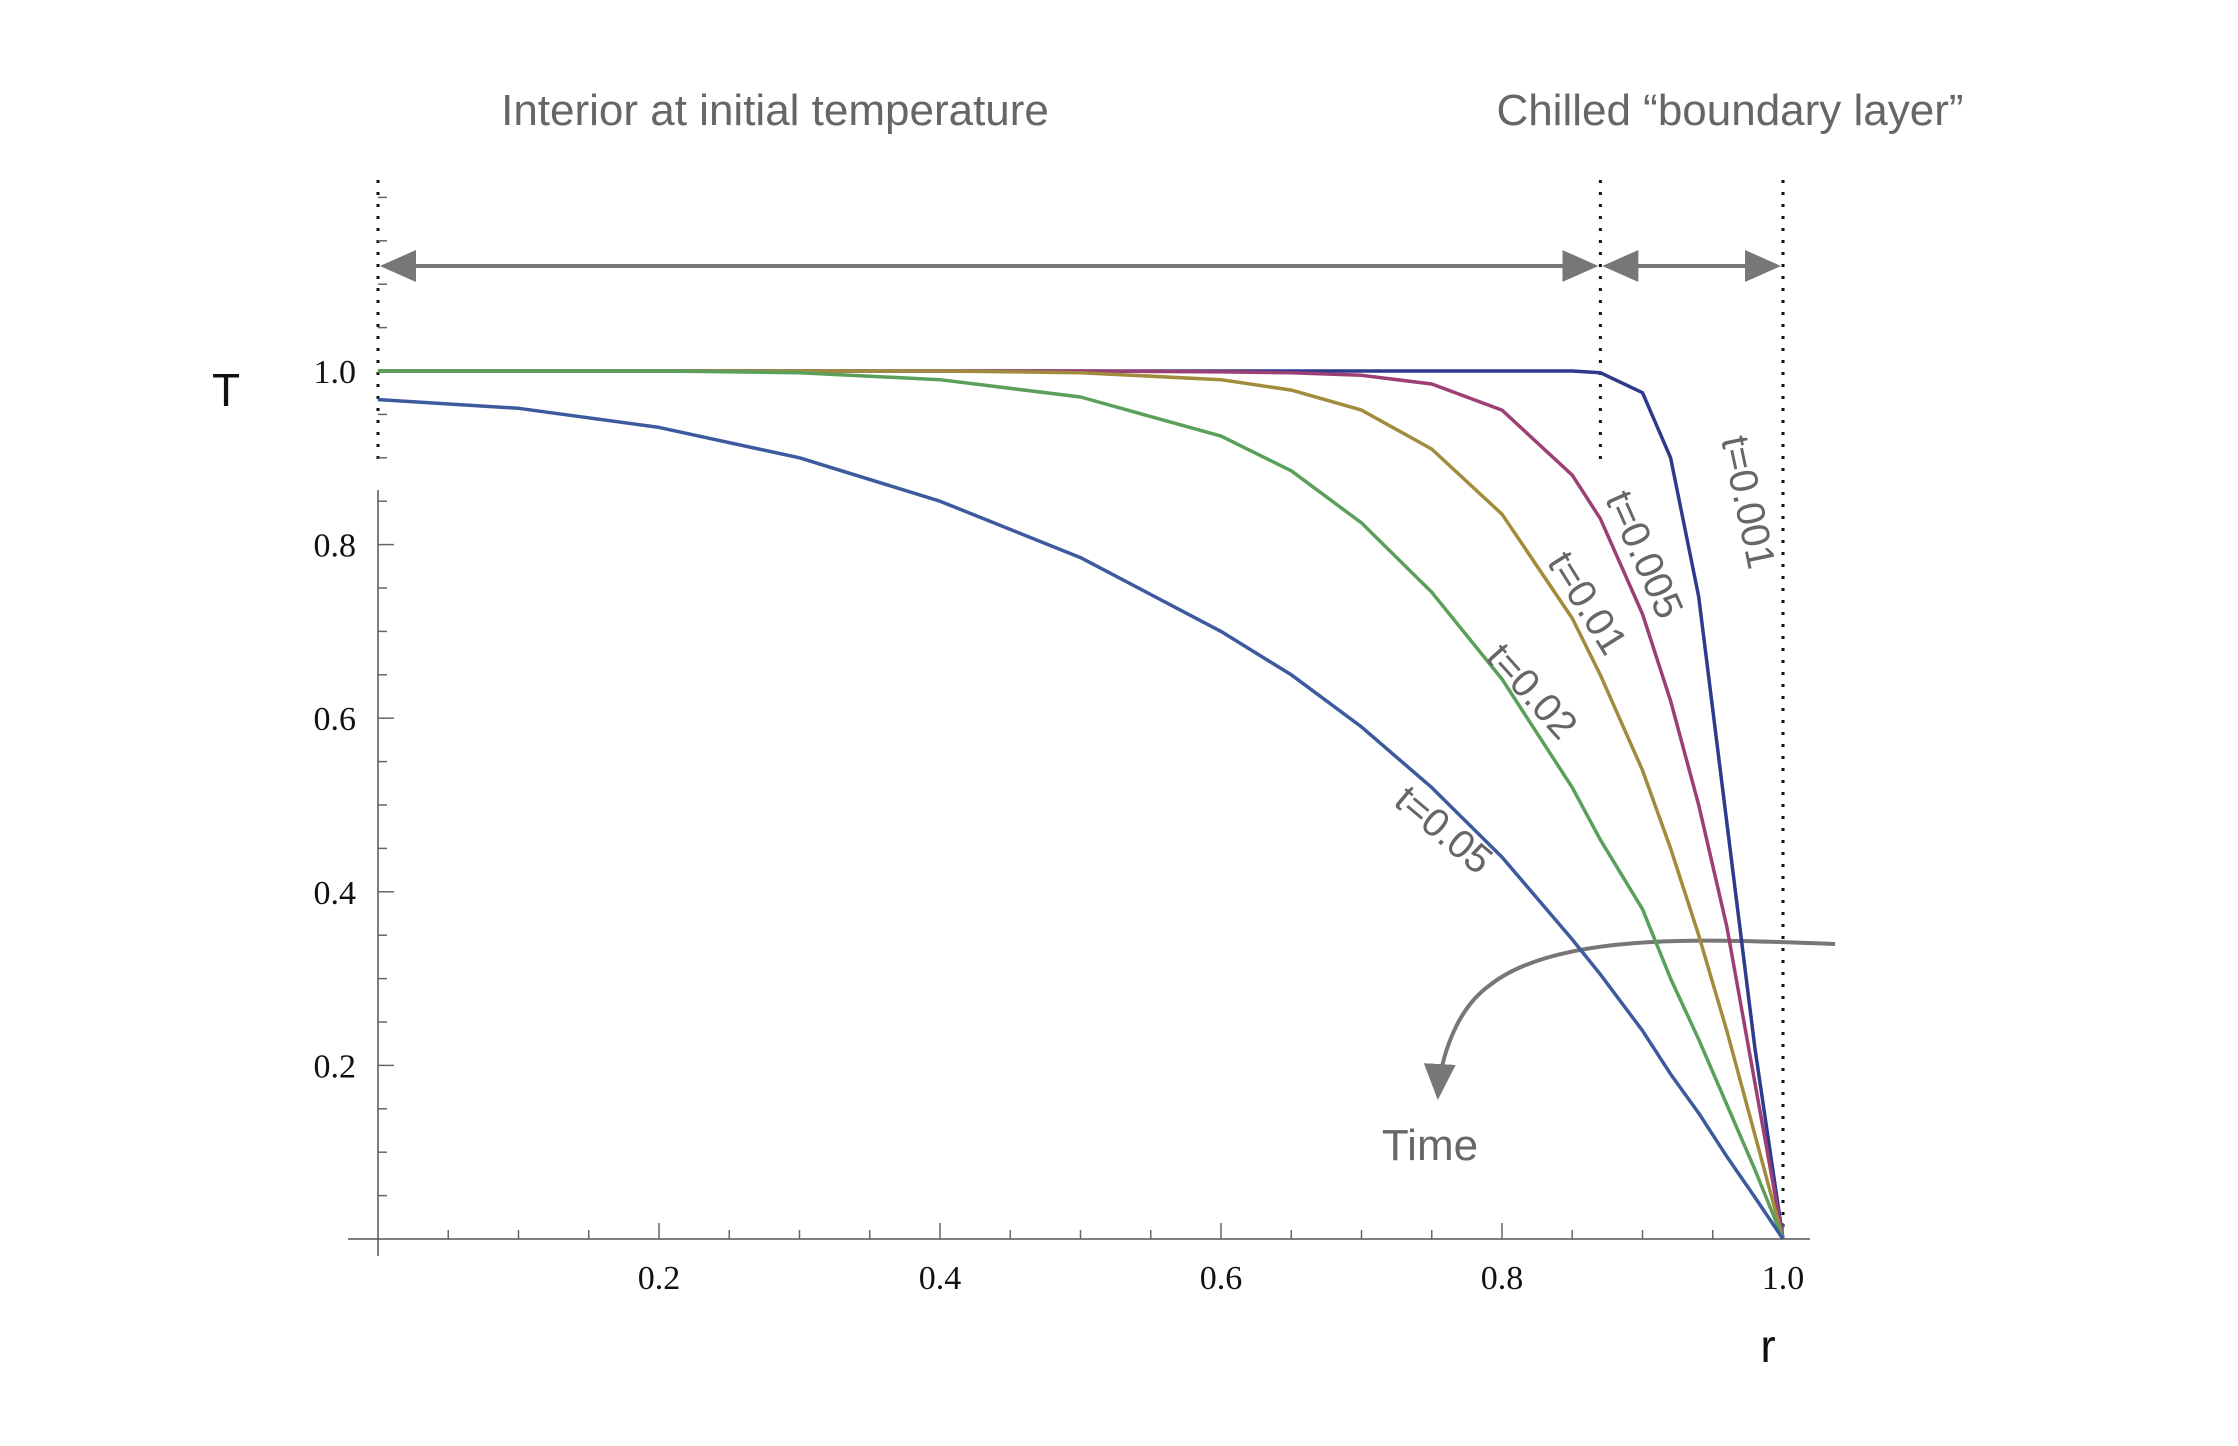  I want to click on y-axis-title: T, so click(226, 390).